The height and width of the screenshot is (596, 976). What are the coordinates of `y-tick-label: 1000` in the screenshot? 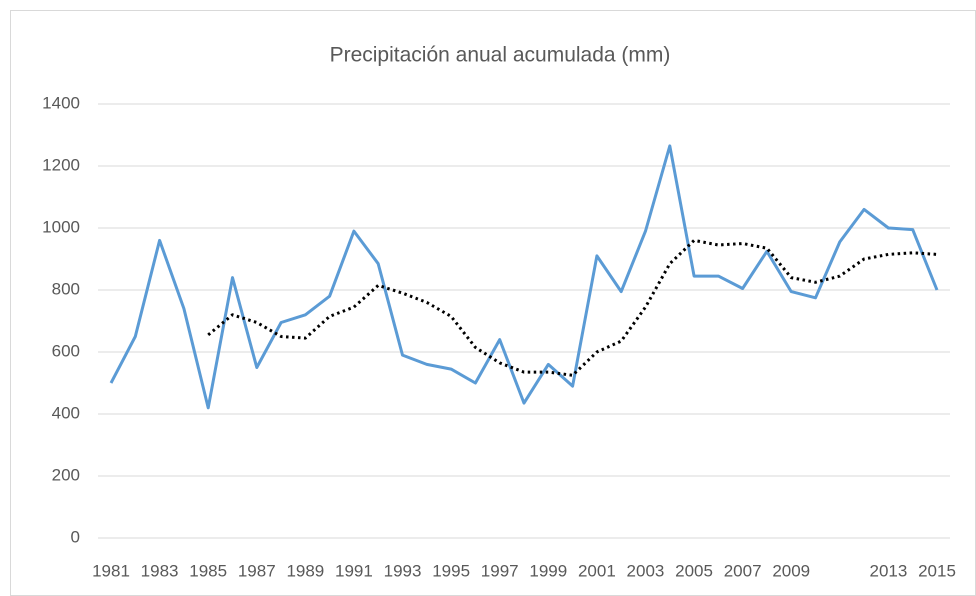 It's located at (61, 226).